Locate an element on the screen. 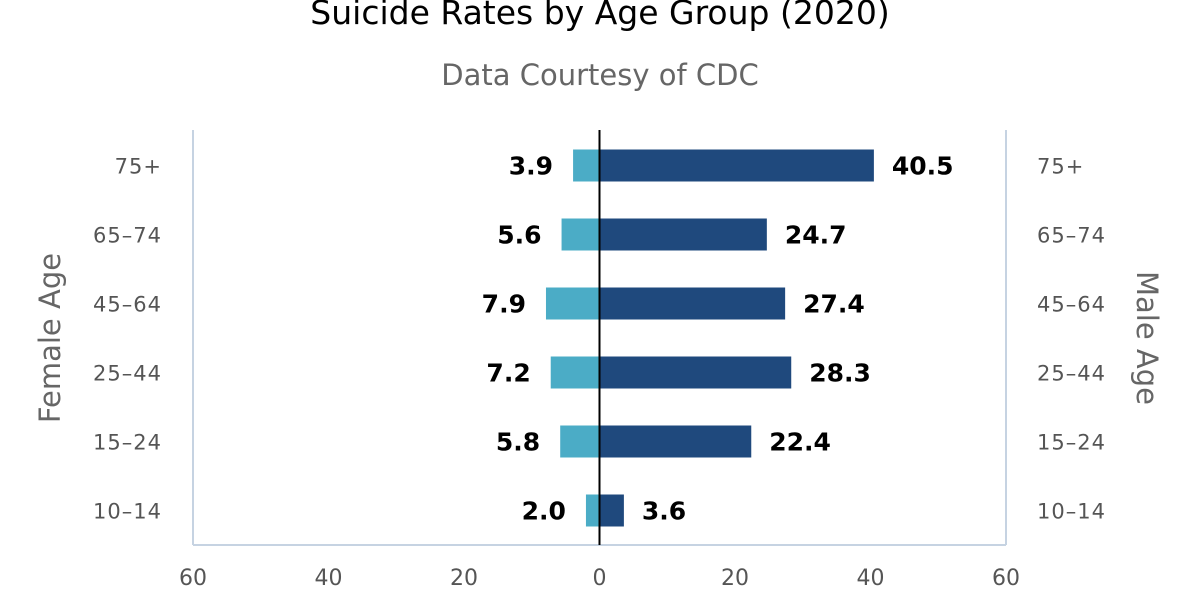  left-category-label: 25–44 is located at coordinates (127, 374).